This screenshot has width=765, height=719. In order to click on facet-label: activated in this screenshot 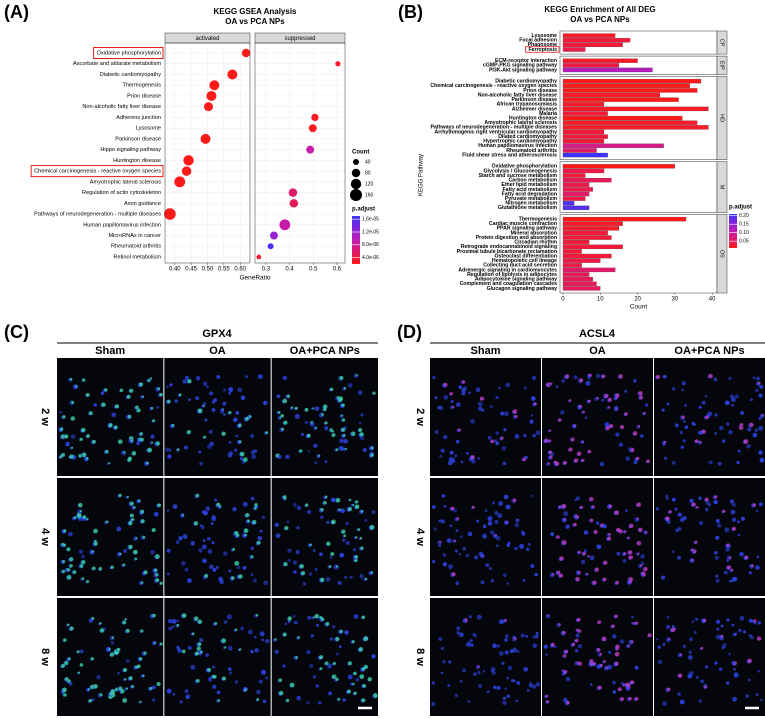, I will do `click(207, 39)`.